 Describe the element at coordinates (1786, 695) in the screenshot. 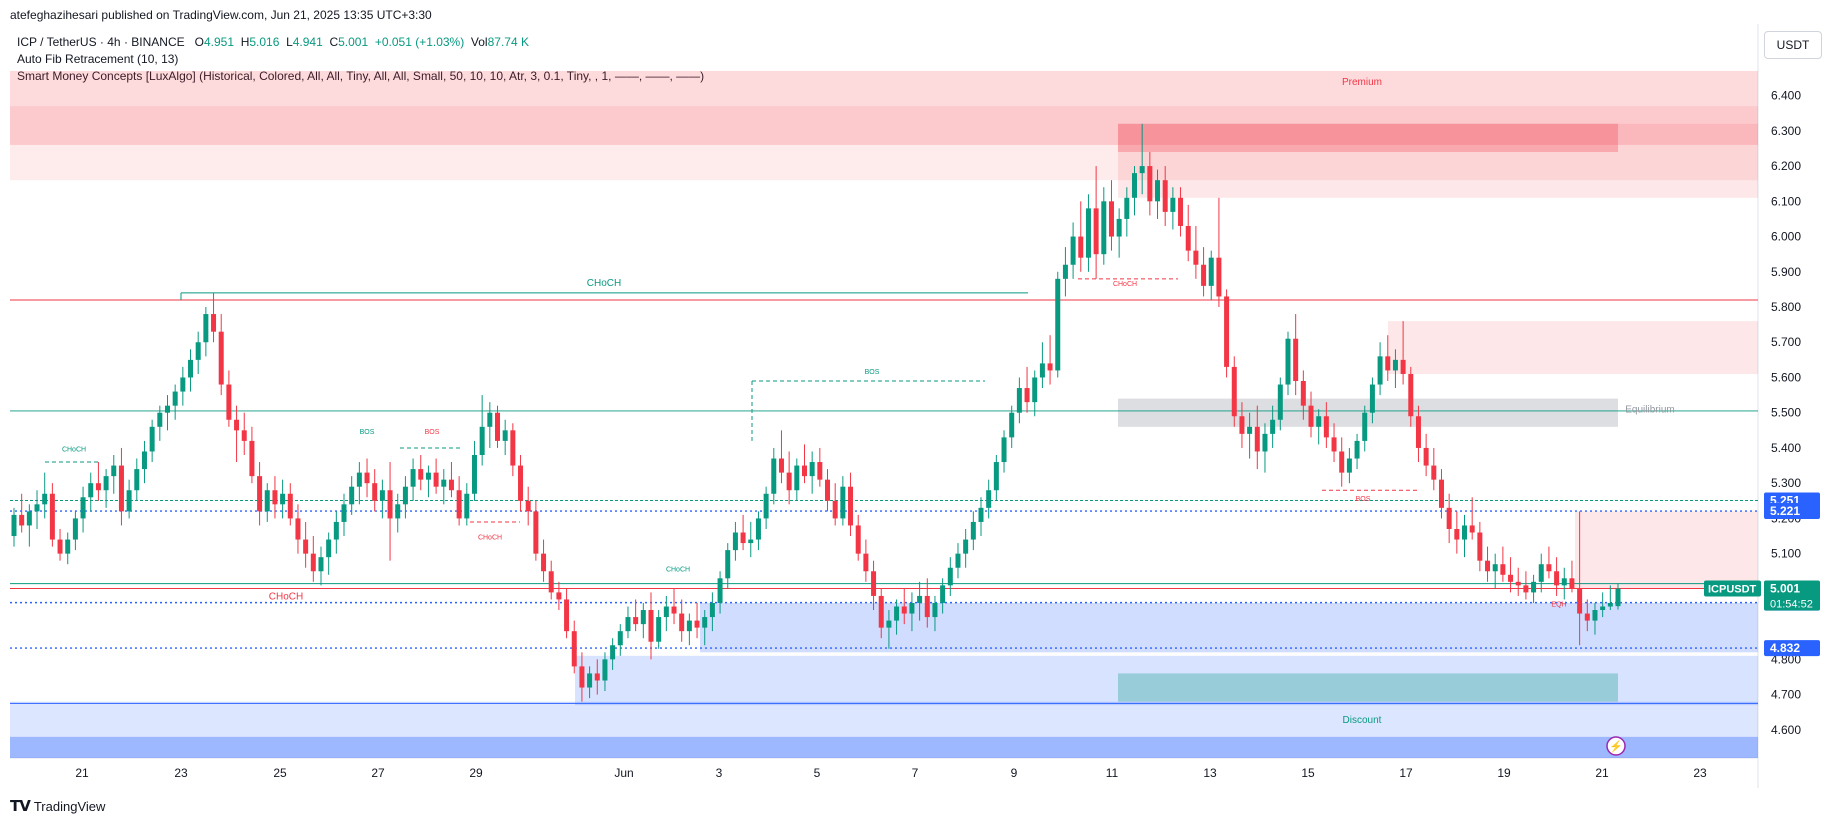

I see `y-tick-label: 4.700` at that location.